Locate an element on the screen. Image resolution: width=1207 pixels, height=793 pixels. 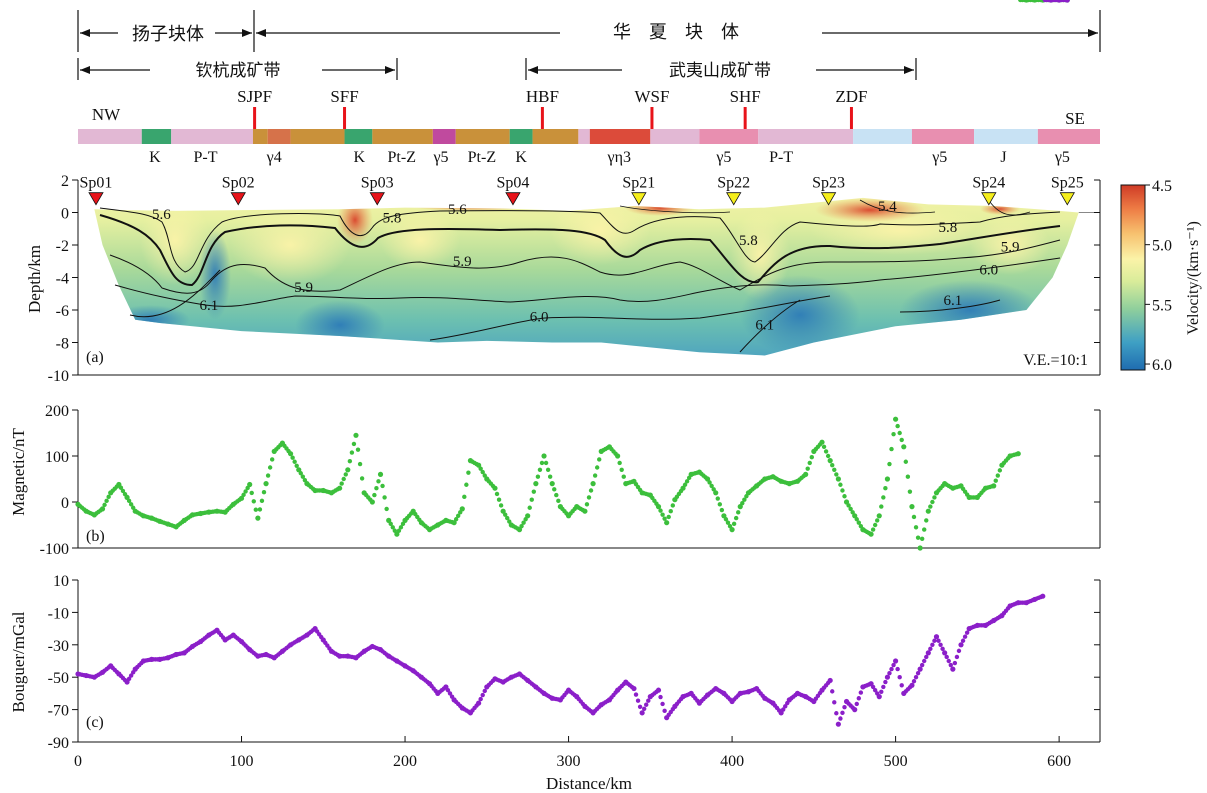
y-tick-label: -2 is located at coordinates (62, 246).